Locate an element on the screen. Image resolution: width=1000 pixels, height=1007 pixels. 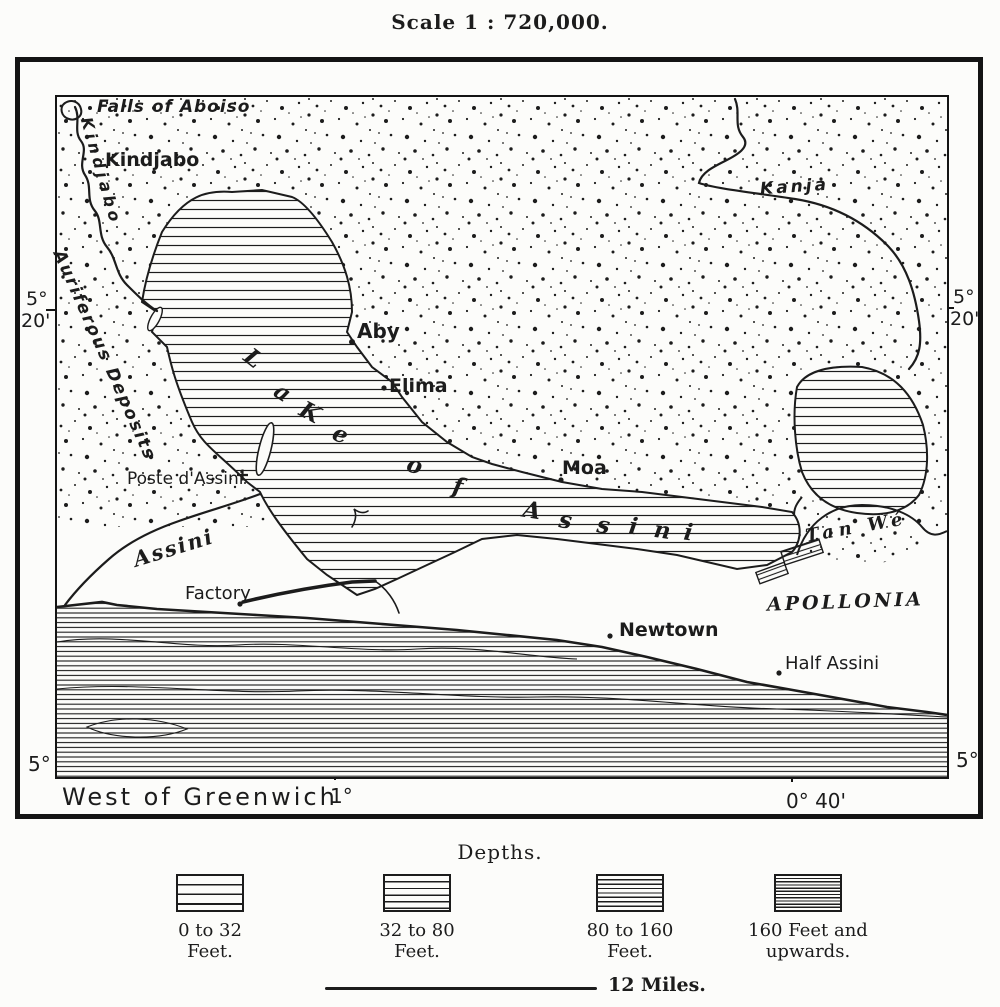
map-scale-title: Scale 1 : 720,000. is located at coordinates (500, 22).